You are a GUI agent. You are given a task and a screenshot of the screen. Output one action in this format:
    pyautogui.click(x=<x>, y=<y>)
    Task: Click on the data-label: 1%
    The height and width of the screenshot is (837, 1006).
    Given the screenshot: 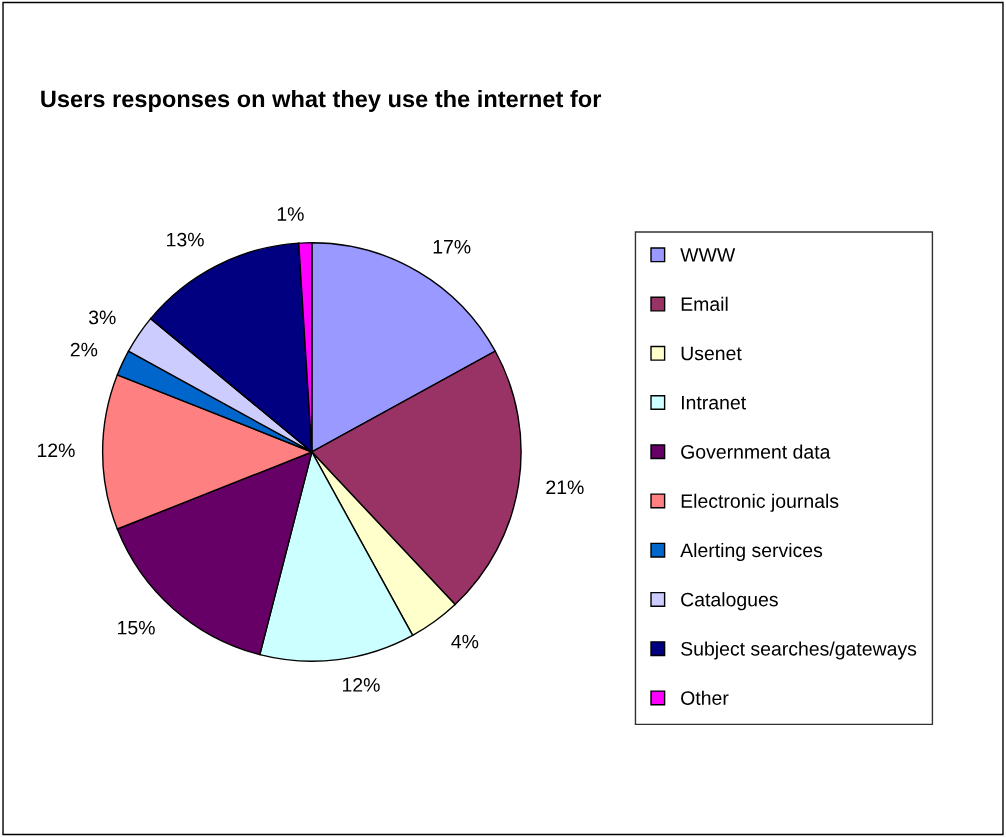 What is the action you would take?
    pyautogui.click(x=290, y=214)
    